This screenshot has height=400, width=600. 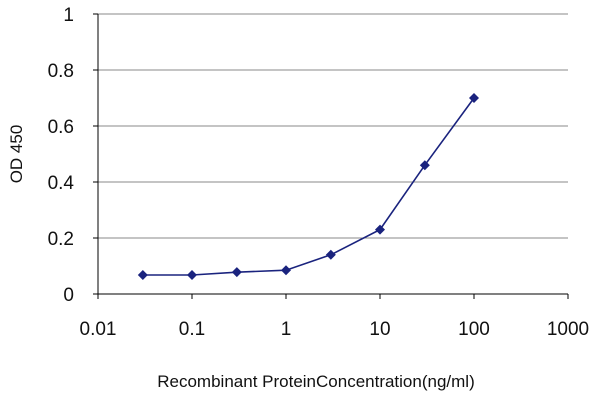 What do you see at coordinates (68, 15) in the screenshot?
I see `y-tick-label: 1` at bounding box center [68, 15].